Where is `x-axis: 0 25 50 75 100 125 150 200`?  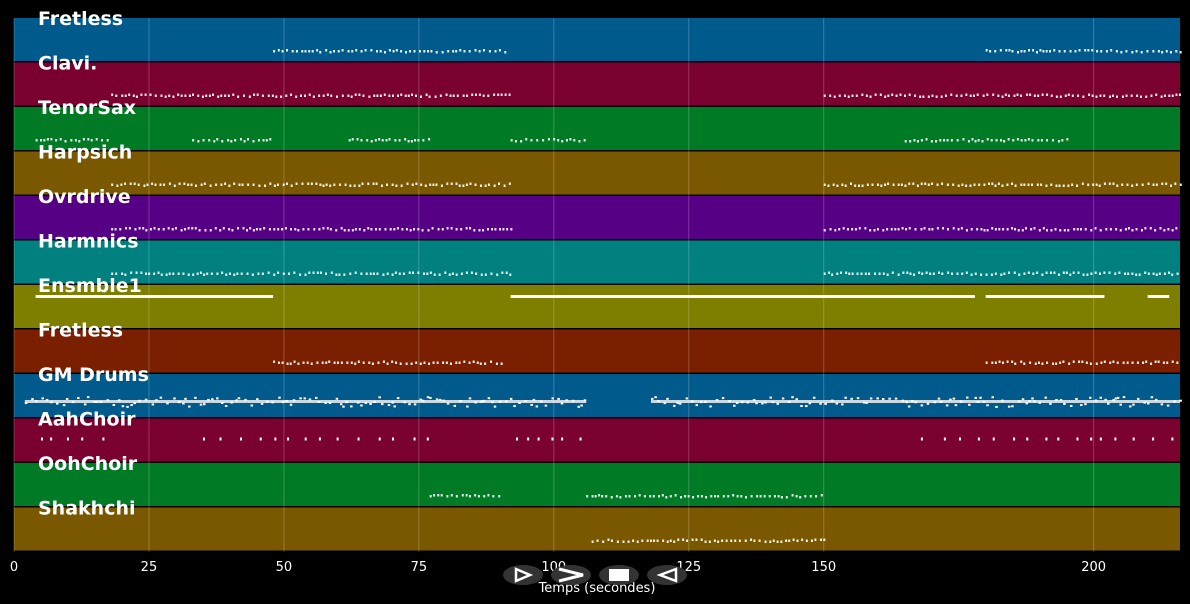 x-axis: 0 25 50 75 100 125 150 200 is located at coordinates (558, 567).